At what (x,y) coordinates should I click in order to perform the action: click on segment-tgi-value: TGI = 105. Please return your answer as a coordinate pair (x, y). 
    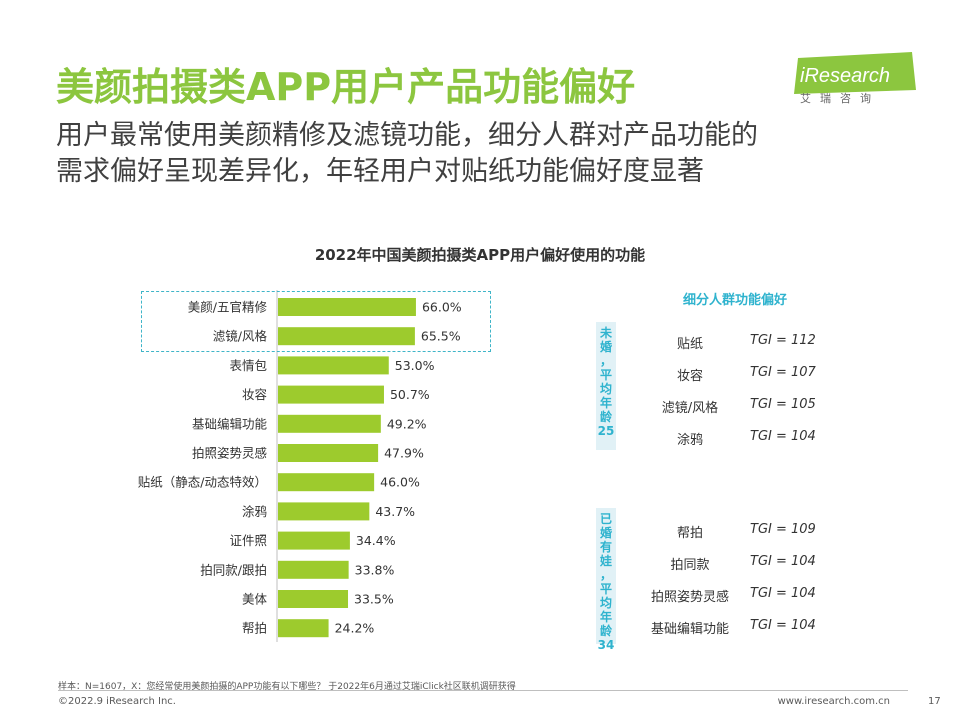
    Looking at the image, I should click on (783, 404).